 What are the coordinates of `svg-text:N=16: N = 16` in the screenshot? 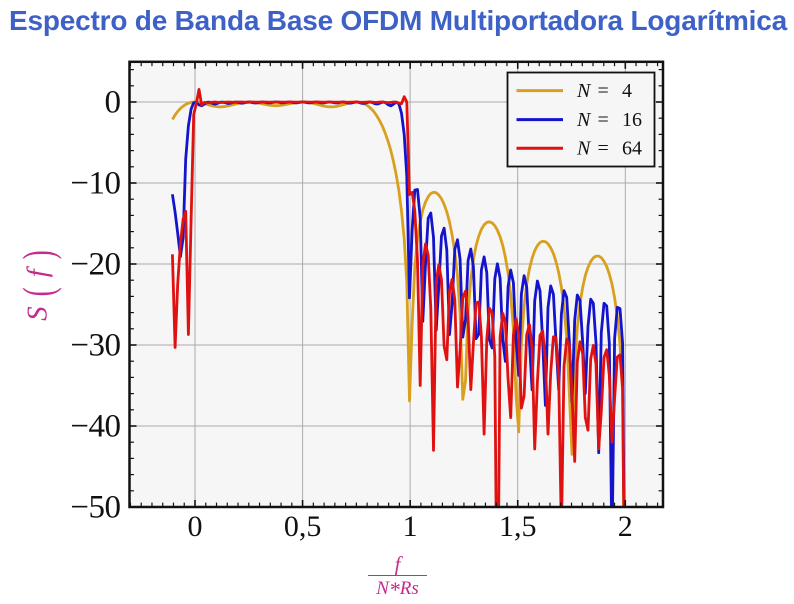 It's located at (609, 120).